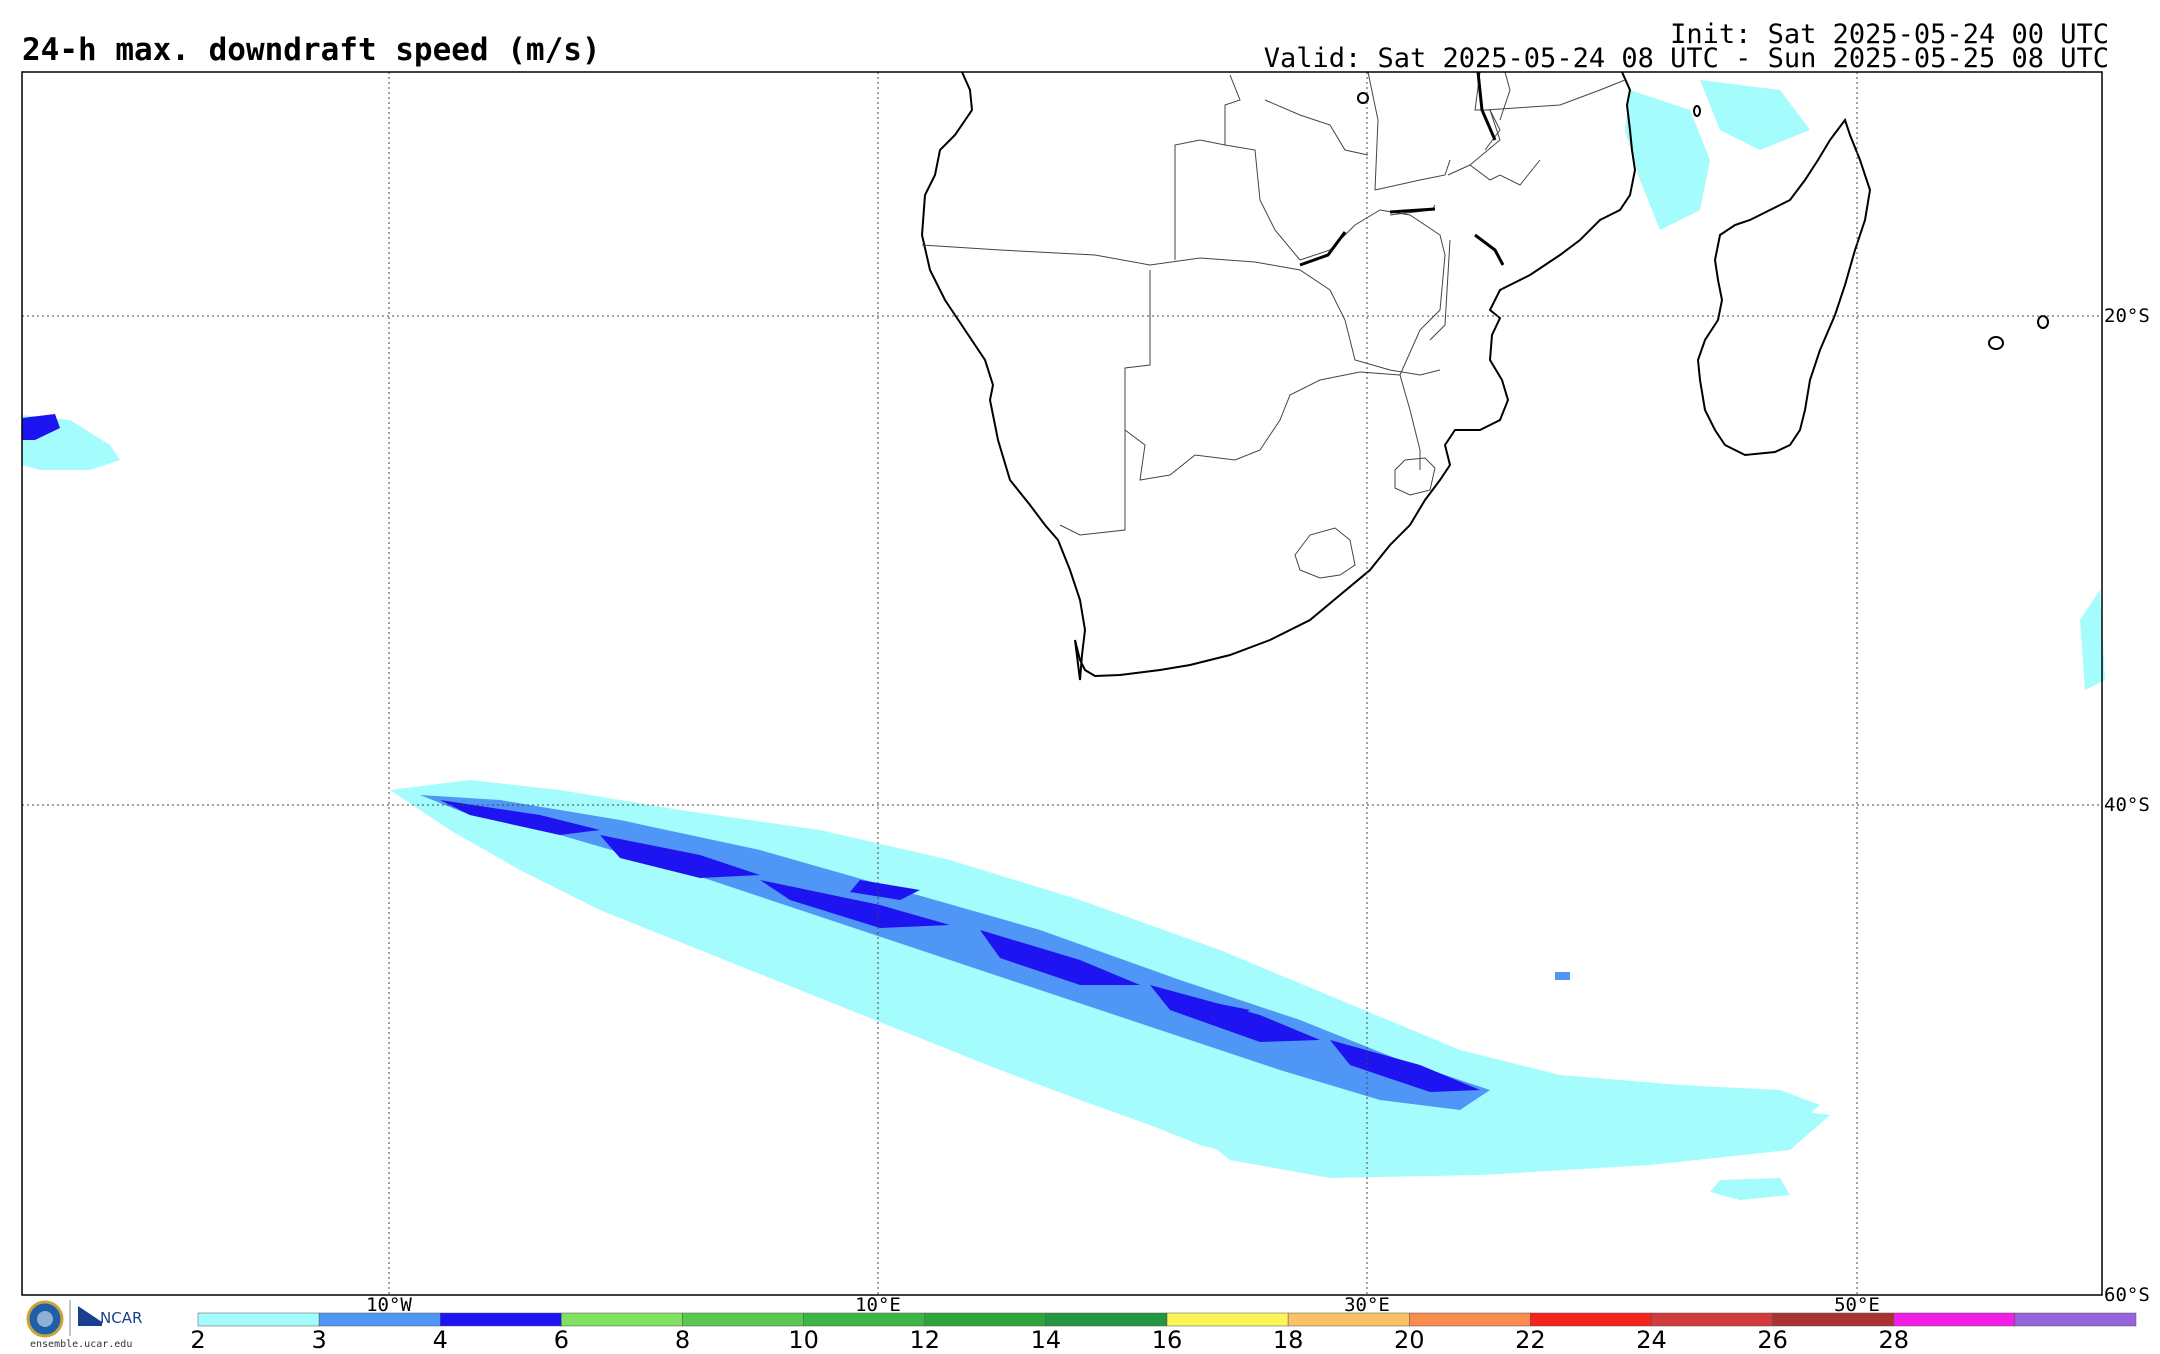 The image size is (2160, 1354). I want to click on field-light-tail, so click(1505, 1141).